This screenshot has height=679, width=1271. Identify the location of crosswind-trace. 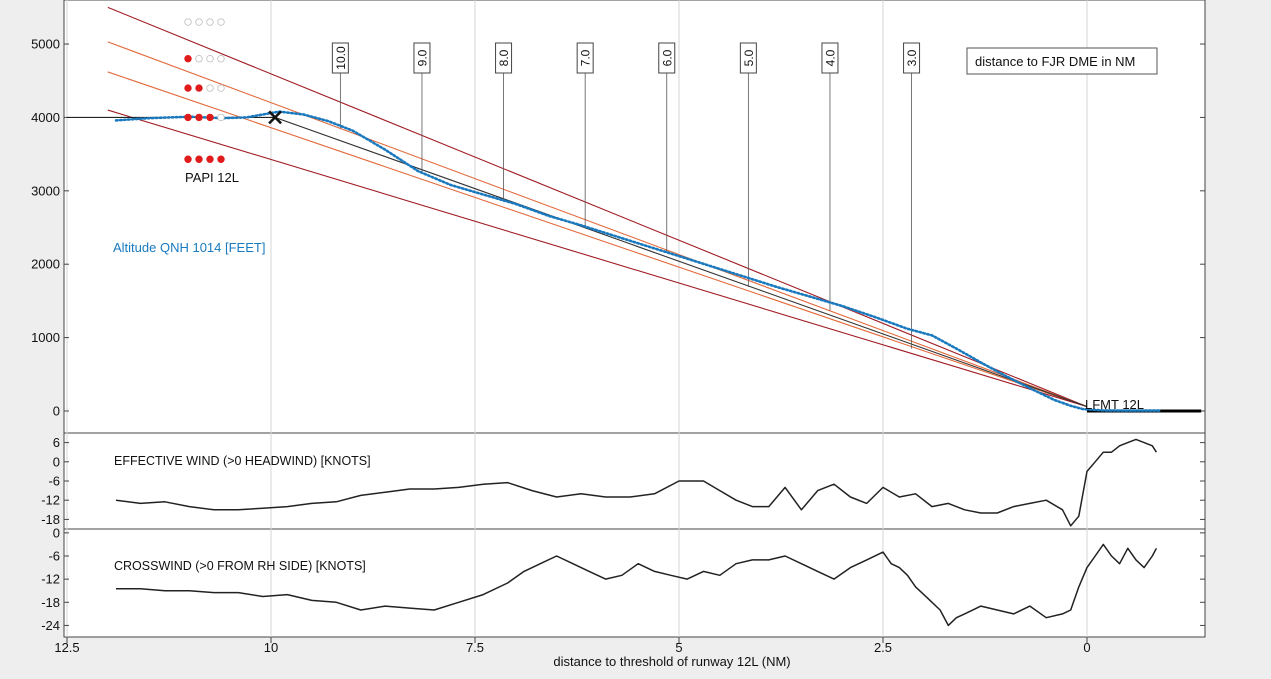
(637, 585).